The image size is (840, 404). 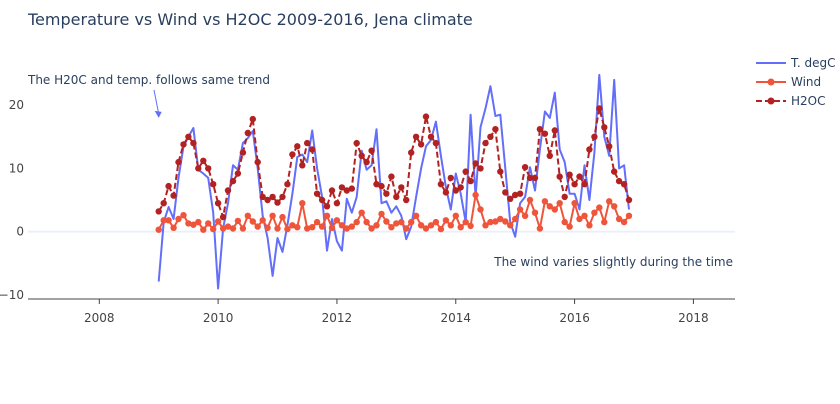 What do you see at coordinates (337, 318) in the screenshot?
I see `x-tick-label: 2012` at bounding box center [337, 318].